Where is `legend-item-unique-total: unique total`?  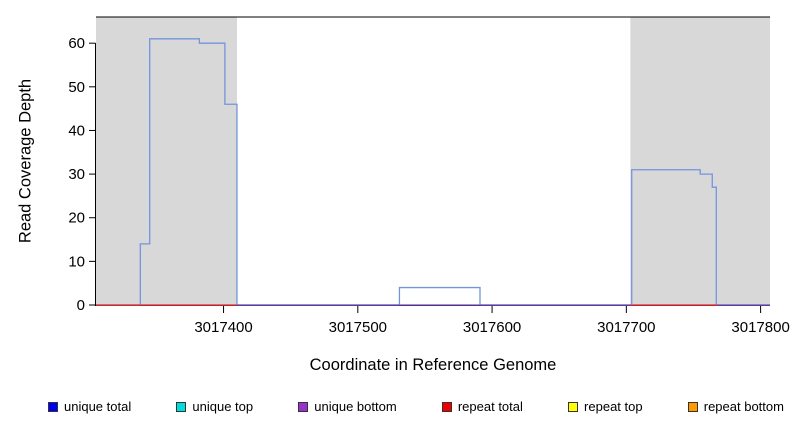 legend-item-unique-total: unique total is located at coordinates (89, 406).